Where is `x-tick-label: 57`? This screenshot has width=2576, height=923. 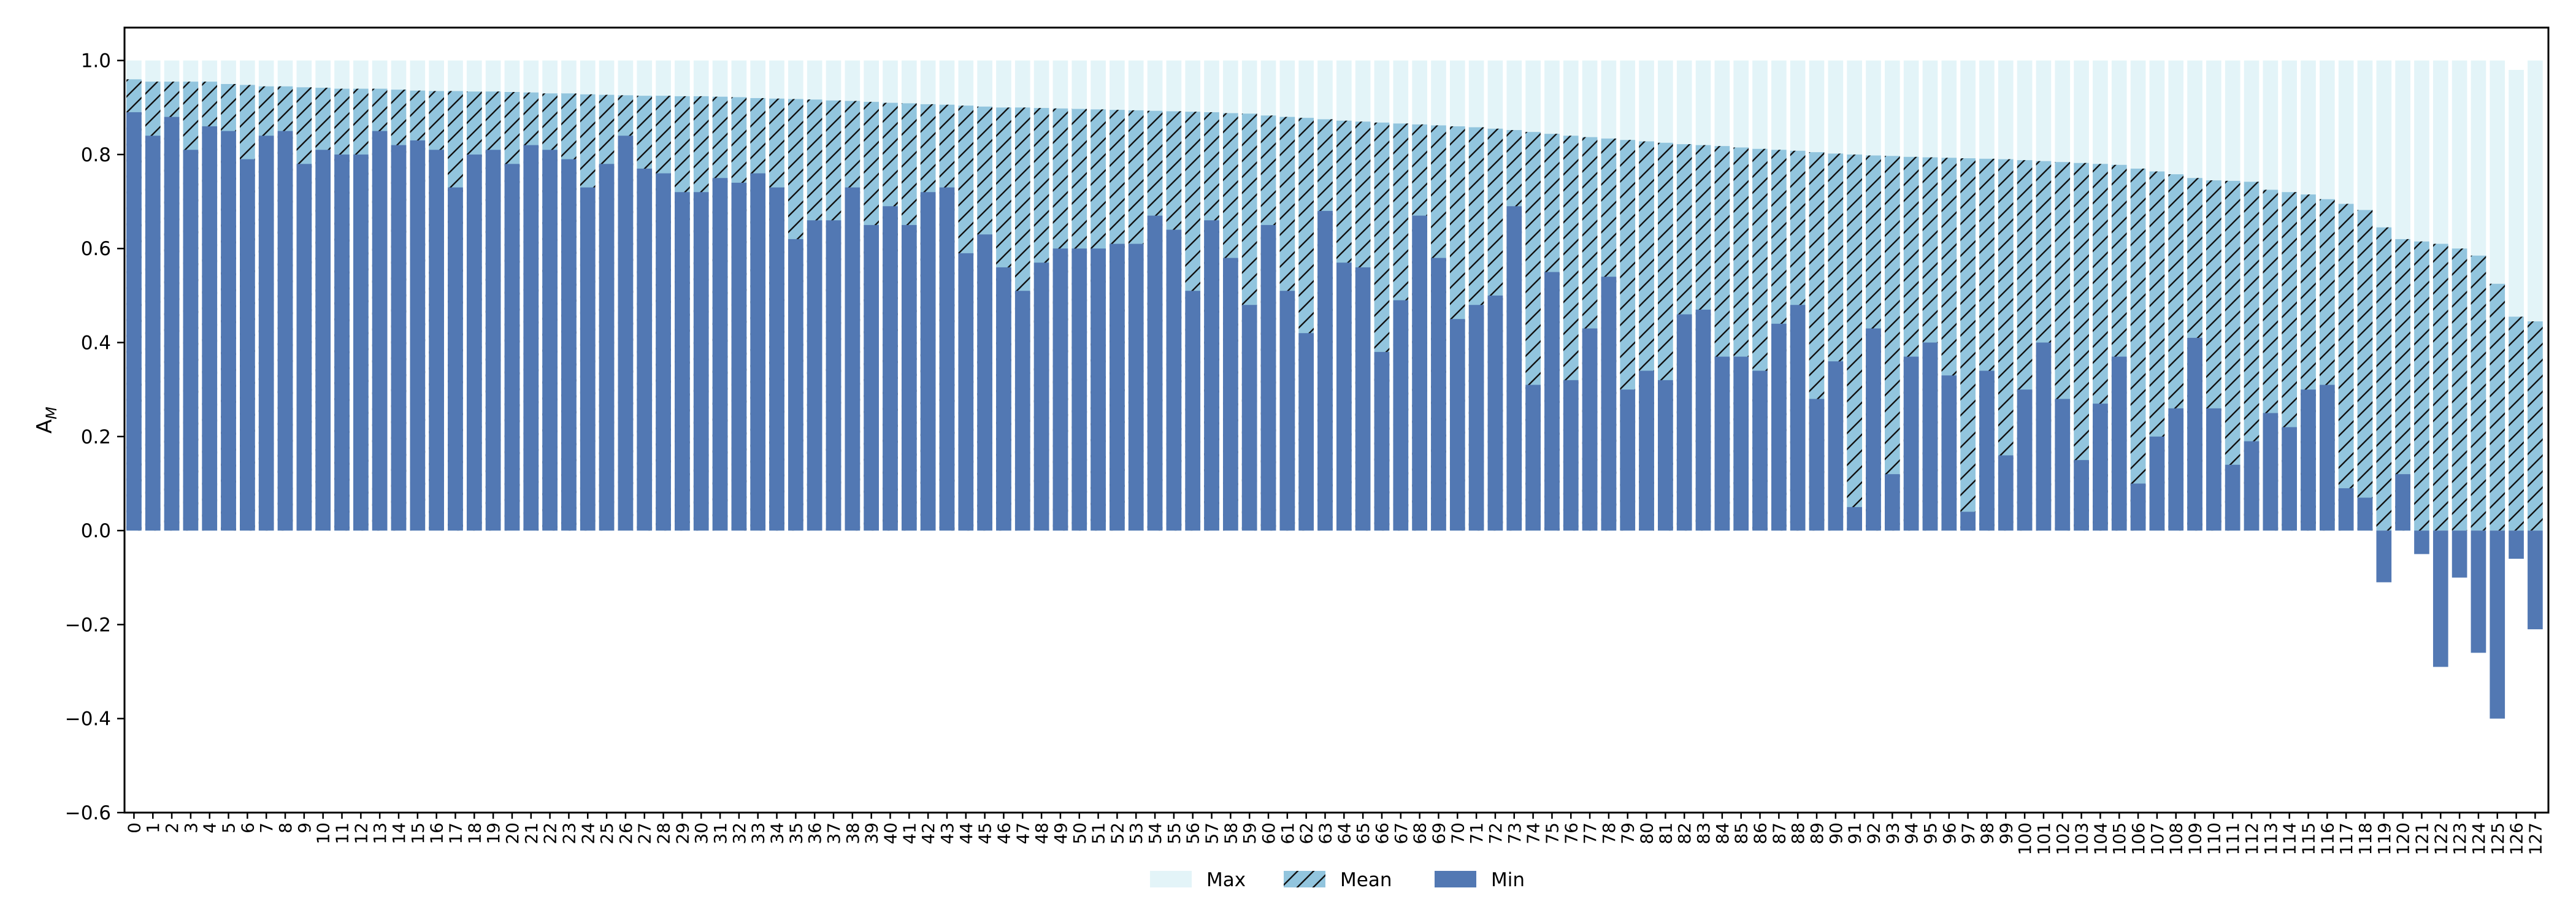
x-tick-label: 57 is located at coordinates (1212, 833).